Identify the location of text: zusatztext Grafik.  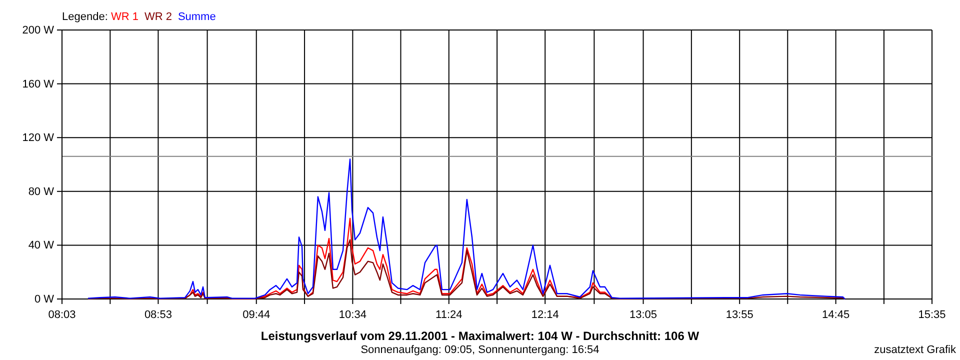
(915, 350).